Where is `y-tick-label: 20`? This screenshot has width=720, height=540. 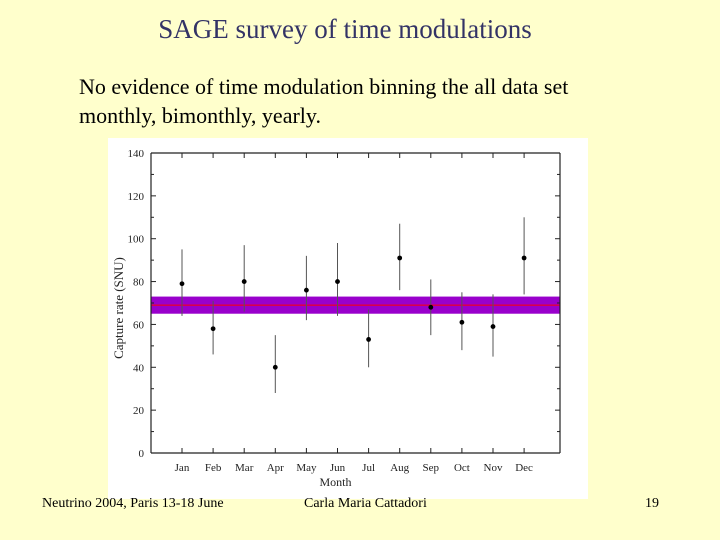
y-tick-label: 20 is located at coordinates (139, 411).